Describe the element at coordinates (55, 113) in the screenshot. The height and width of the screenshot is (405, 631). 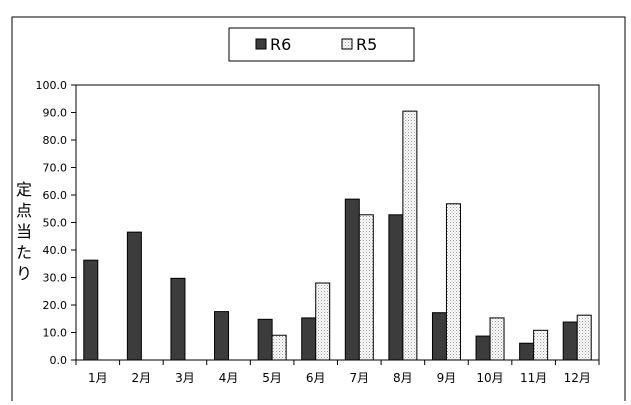
I see `y-tick-label: 90.0` at that location.